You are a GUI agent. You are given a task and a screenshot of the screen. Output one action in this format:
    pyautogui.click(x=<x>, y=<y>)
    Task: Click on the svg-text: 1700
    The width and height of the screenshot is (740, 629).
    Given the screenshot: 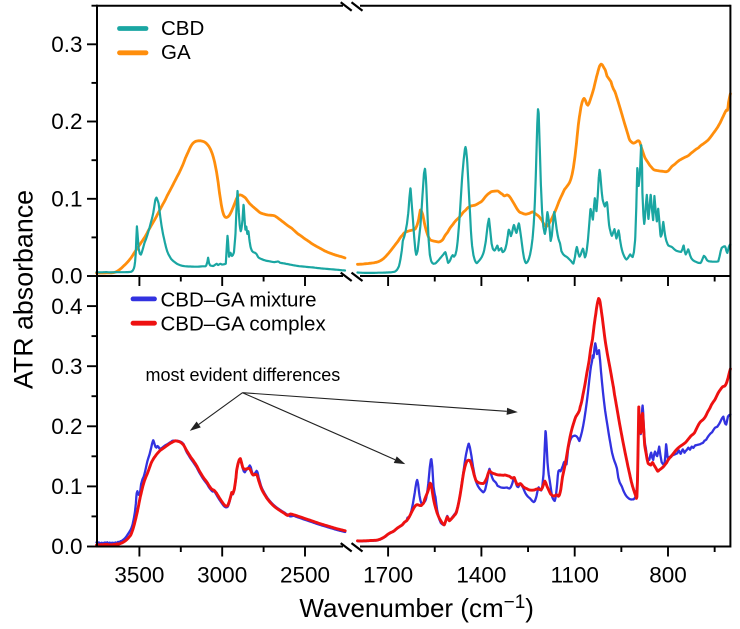 What is the action you would take?
    pyautogui.click(x=388, y=575)
    